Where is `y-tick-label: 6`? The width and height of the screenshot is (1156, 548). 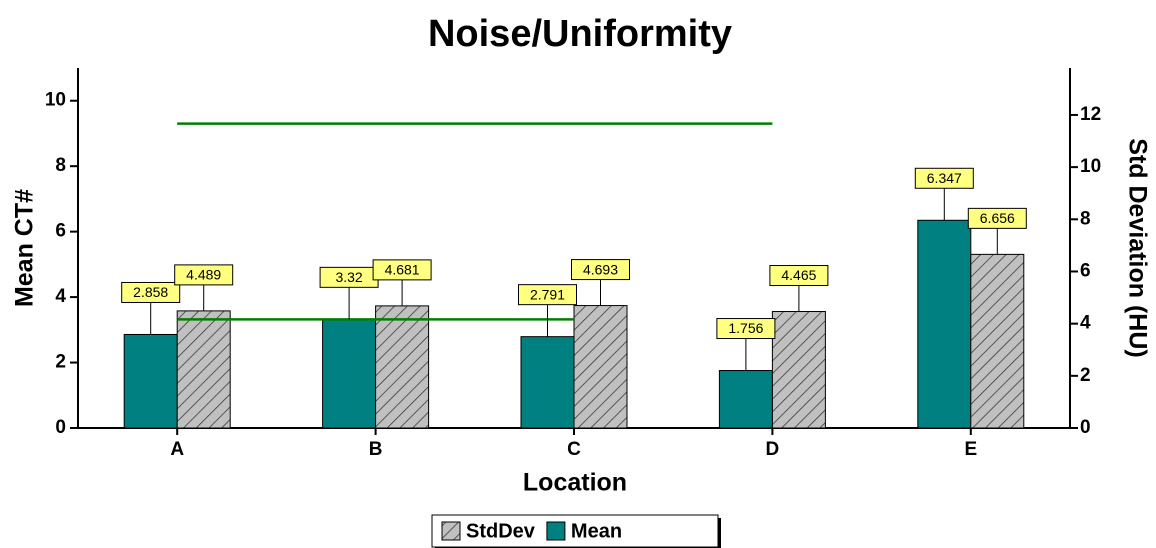
y-tick-label: 6 is located at coordinates (60, 231).